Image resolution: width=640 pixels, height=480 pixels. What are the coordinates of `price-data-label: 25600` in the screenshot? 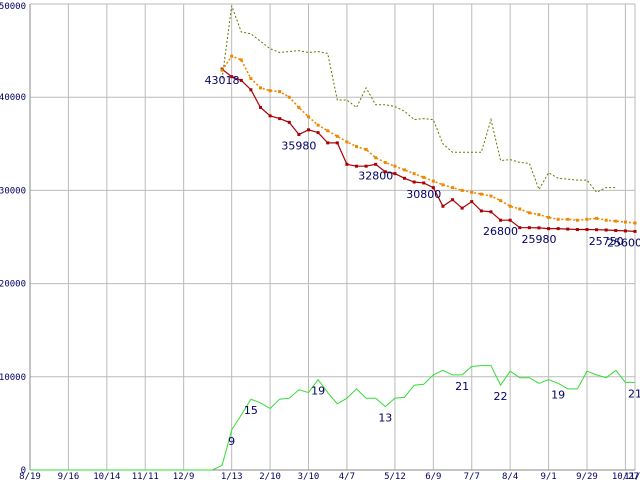 It's located at (623, 242).